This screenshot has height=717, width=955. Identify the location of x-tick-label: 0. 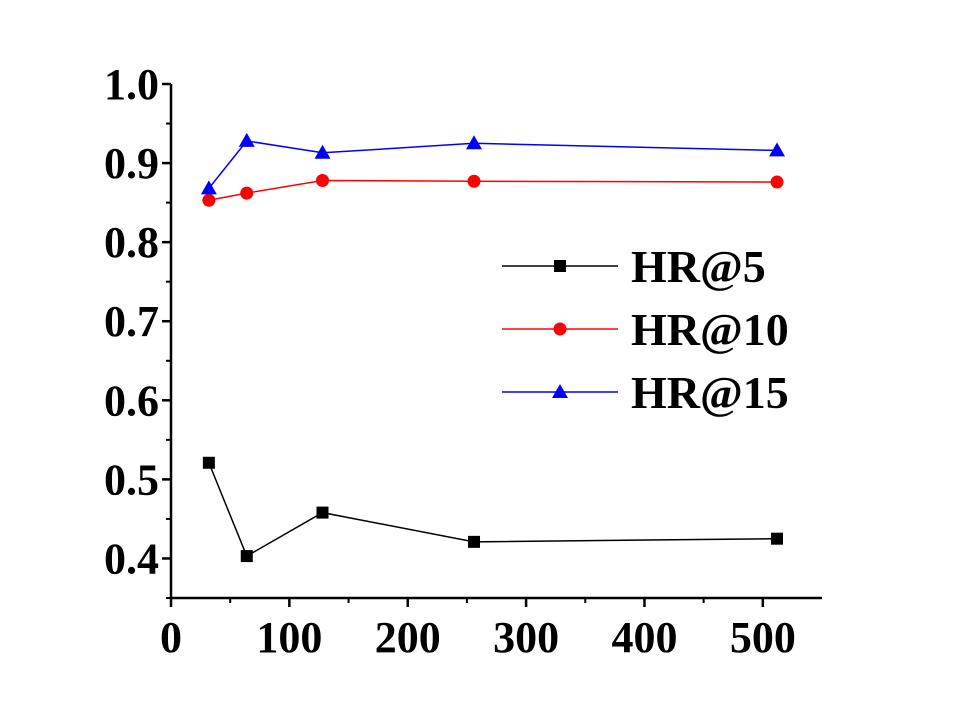
(171, 637).